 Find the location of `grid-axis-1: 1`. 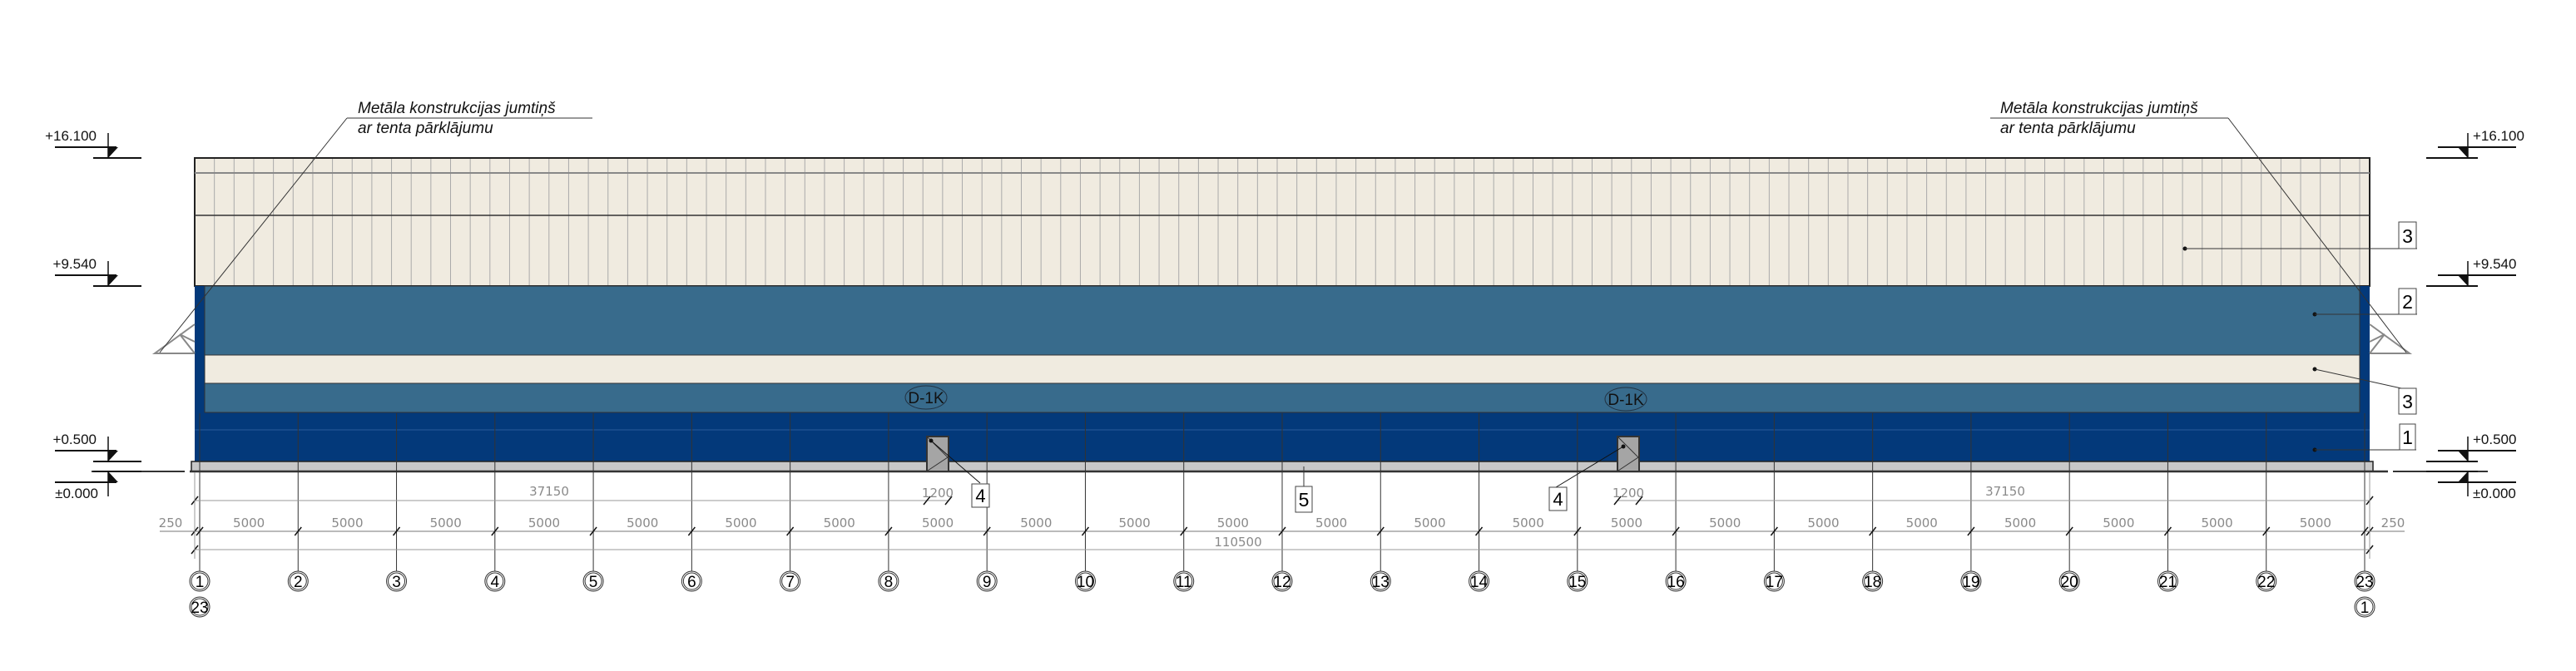

grid-axis-1: 1 is located at coordinates (200, 502).